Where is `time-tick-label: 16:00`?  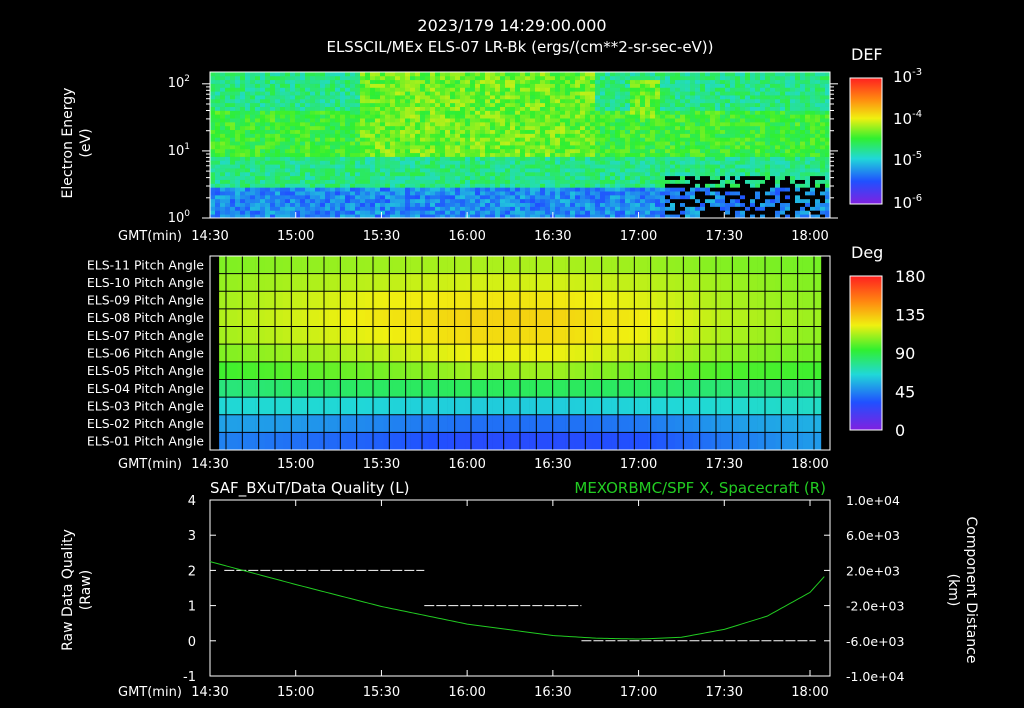 time-tick-label: 16:00 is located at coordinates (466, 236).